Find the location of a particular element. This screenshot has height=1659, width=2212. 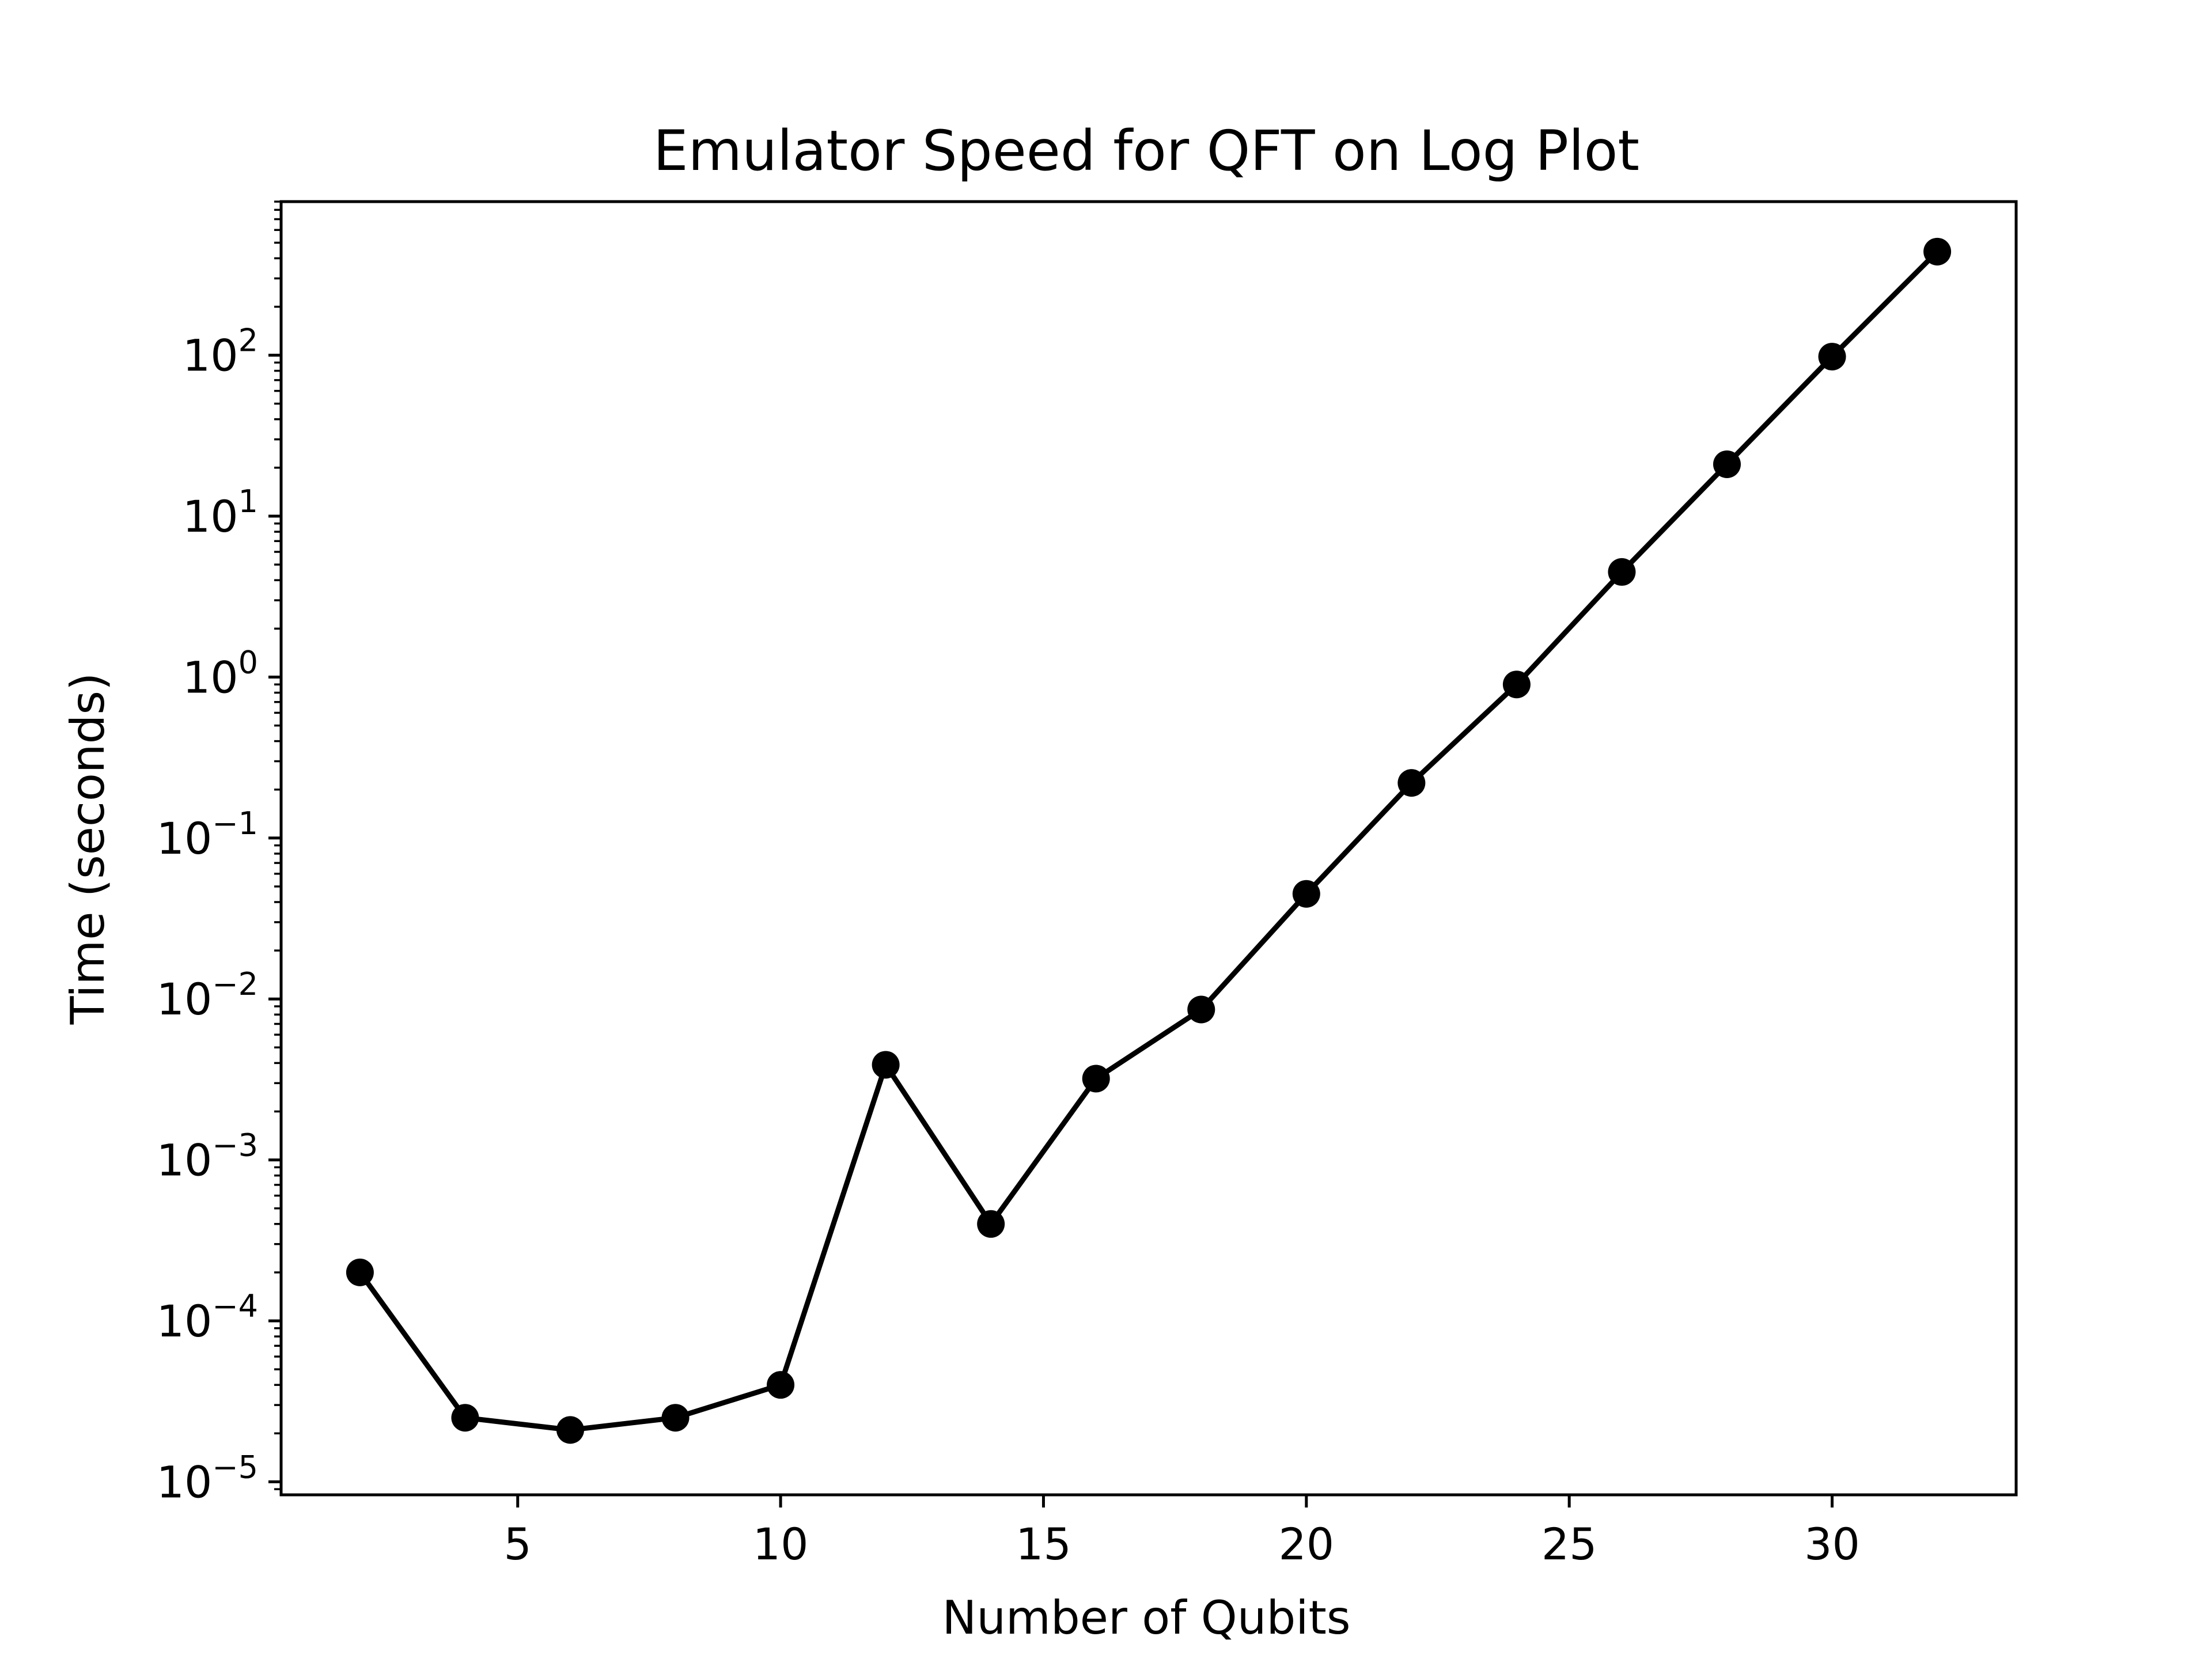

y-tick-label-2: 10⁻³ is located at coordinates (207, 1156).